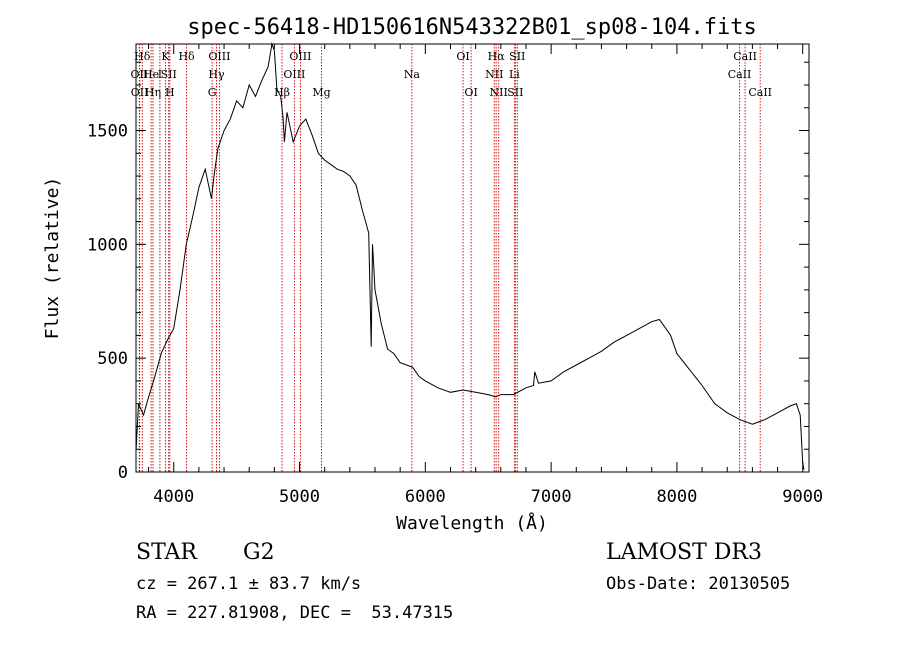 This screenshot has height=649, width=900. Describe the element at coordinates (123, 473) in the screenshot. I see `y-tick-label: 0` at that location.